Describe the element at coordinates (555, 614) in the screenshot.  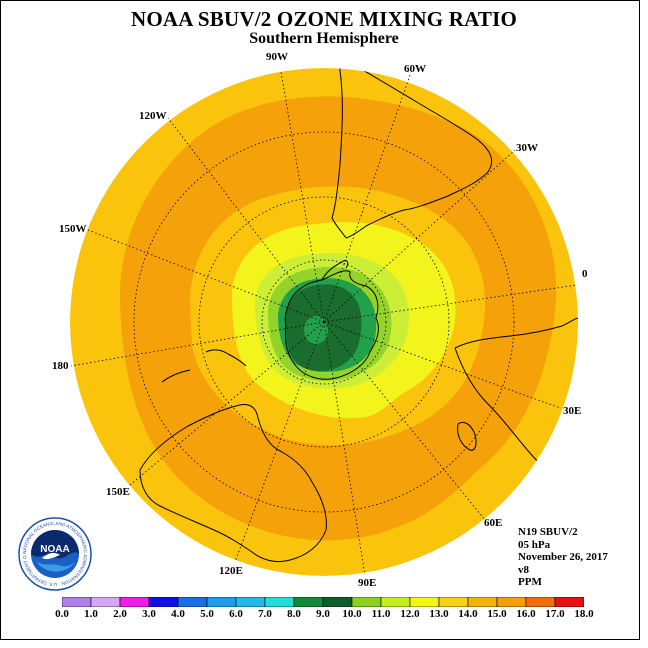
I see `colorbar-tick-label: 17.0` at that location.